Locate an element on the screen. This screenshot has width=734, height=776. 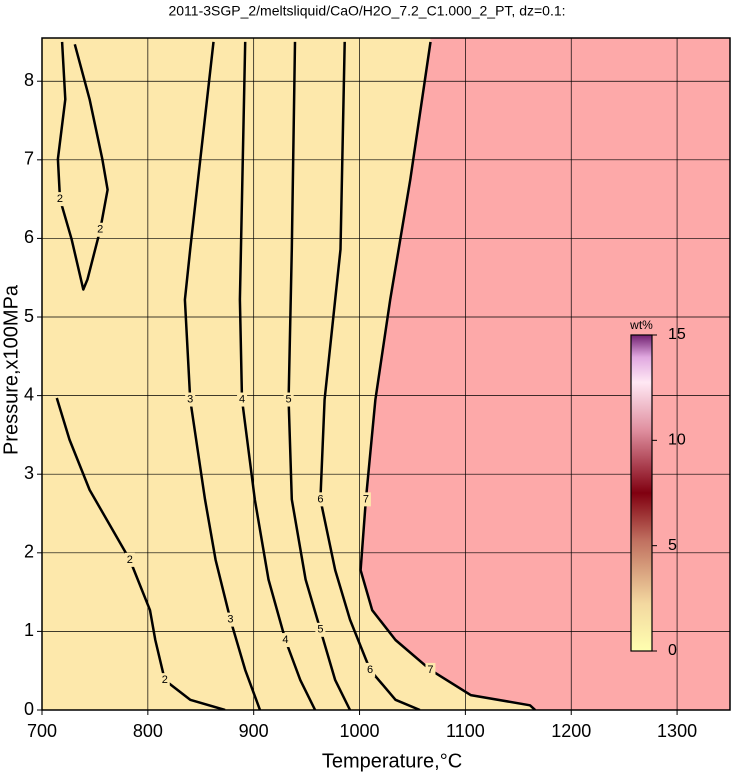
colorbar-title: wt% is located at coordinates (641, 325).